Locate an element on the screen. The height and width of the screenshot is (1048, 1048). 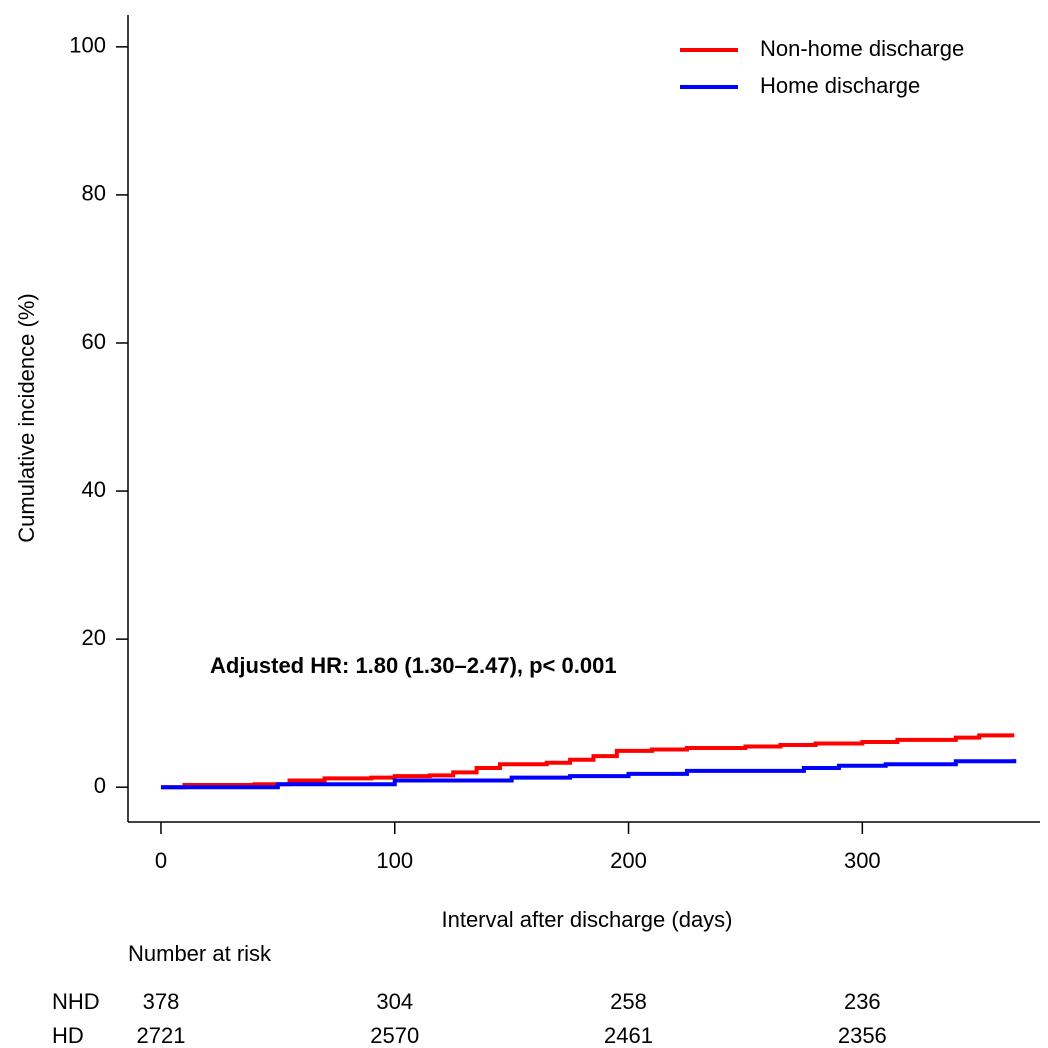
x-tick-label: 100 is located at coordinates (394, 860).